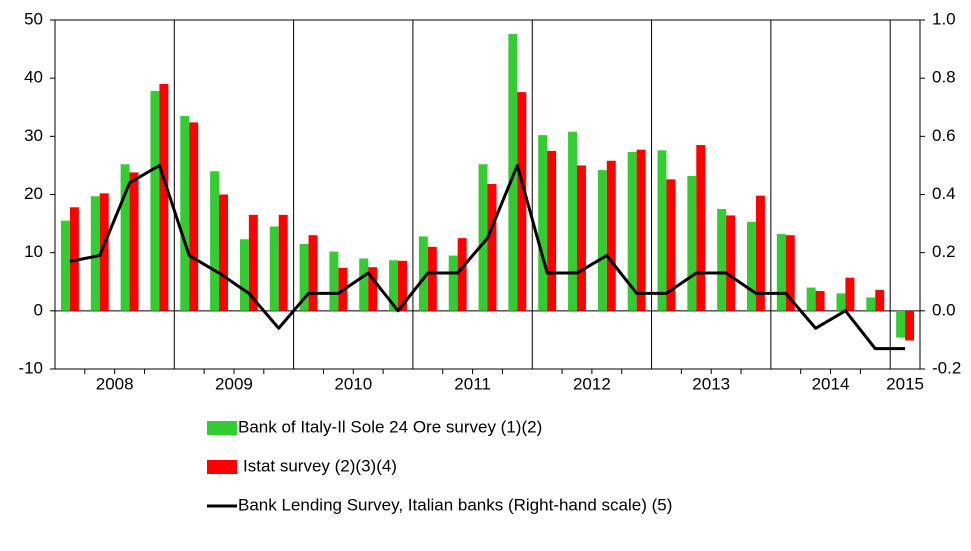  I want to click on legend-label: Istat survey (2)(3)(4), so click(320, 465).